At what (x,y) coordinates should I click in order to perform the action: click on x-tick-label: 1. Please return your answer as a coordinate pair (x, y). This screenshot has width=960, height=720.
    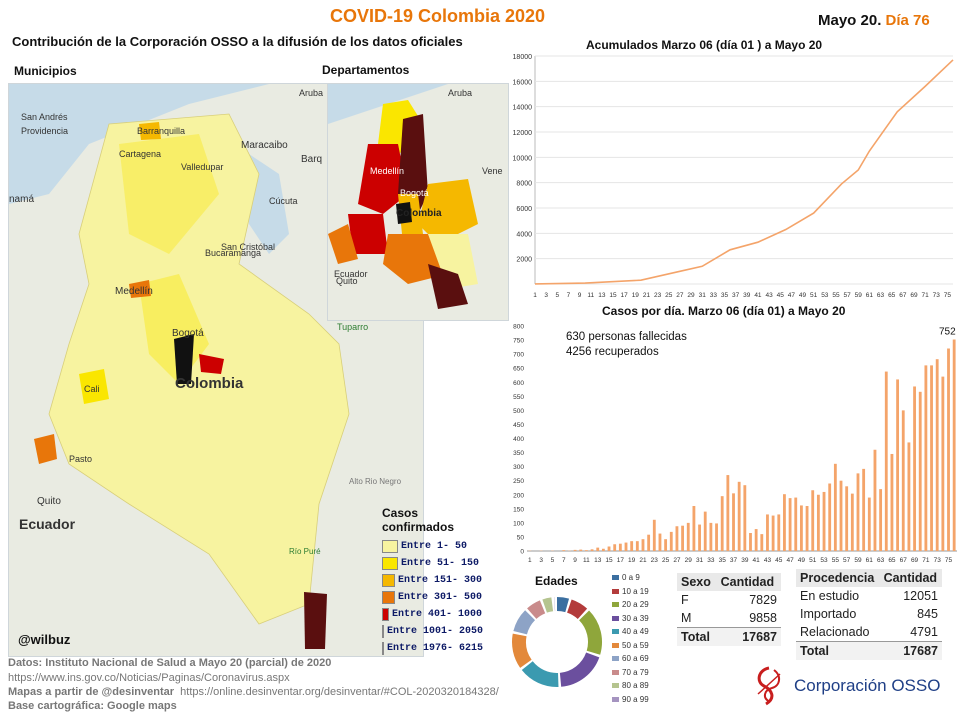
    Looking at the image, I should click on (530, 560).